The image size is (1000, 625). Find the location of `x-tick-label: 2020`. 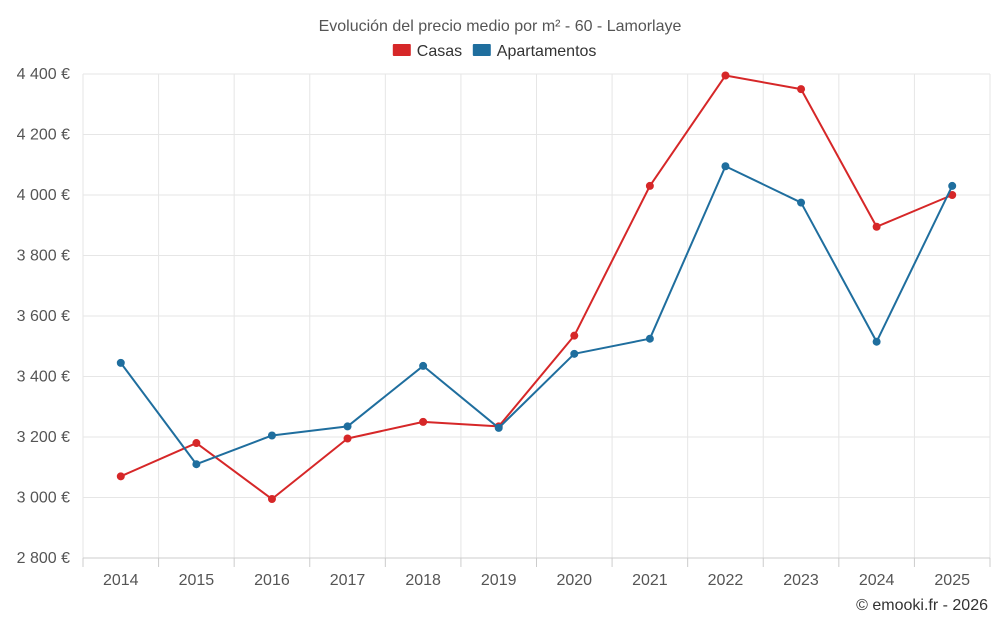

x-tick-label: 2020 is located at coordinates (574, 580).